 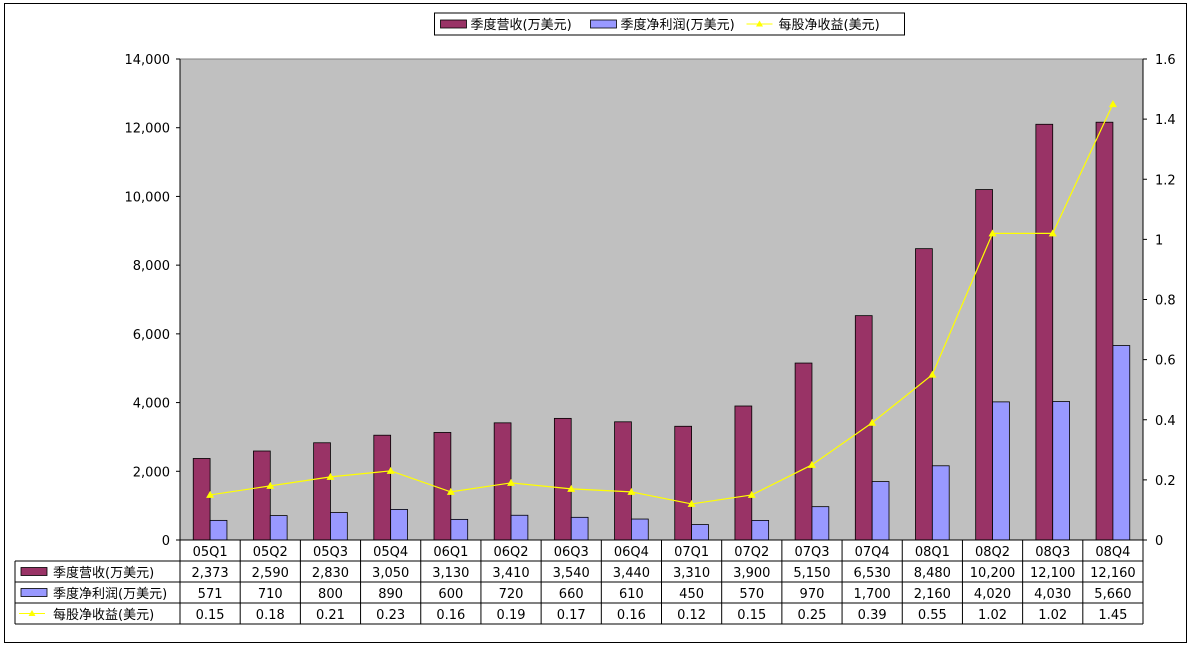 I want to click on right-tick-label: 1.2, so click(x=1165, y=180).